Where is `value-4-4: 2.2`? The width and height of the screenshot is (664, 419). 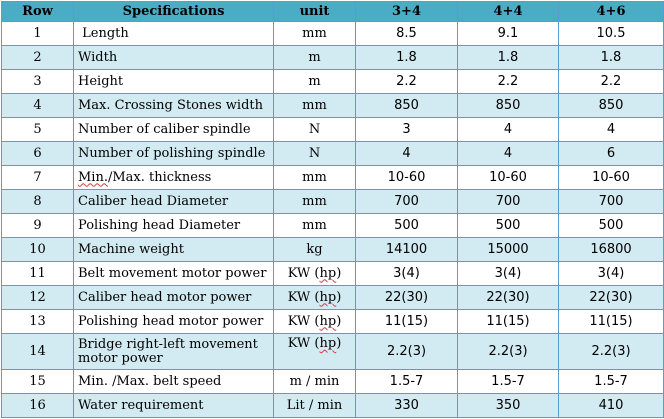 value-4-4: 2.2 is located at coordinates (508, 81).